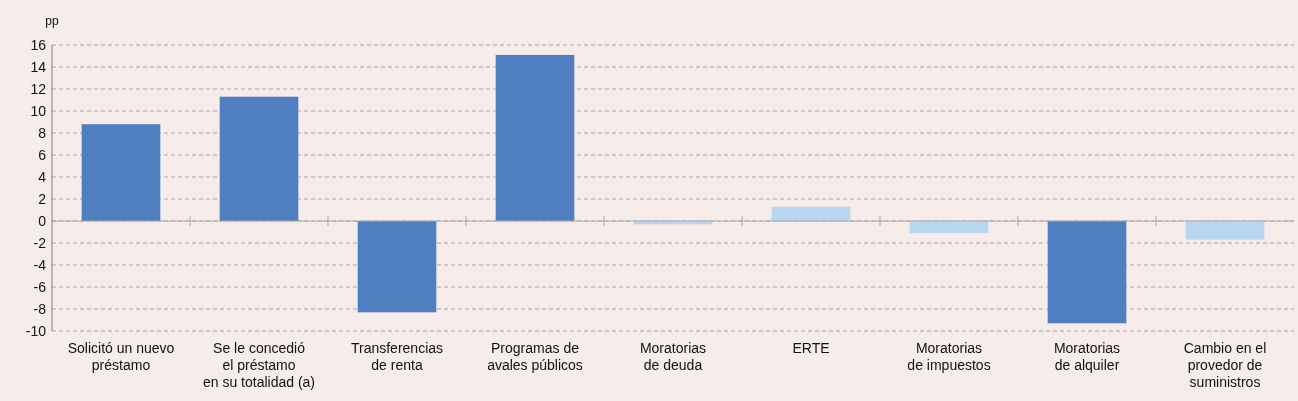 The image size is (1298, 401). What do you see at coordinates (40, 242) in the screenshot?
I see `y-tick-label: -2` at bounding box center [40, 242].